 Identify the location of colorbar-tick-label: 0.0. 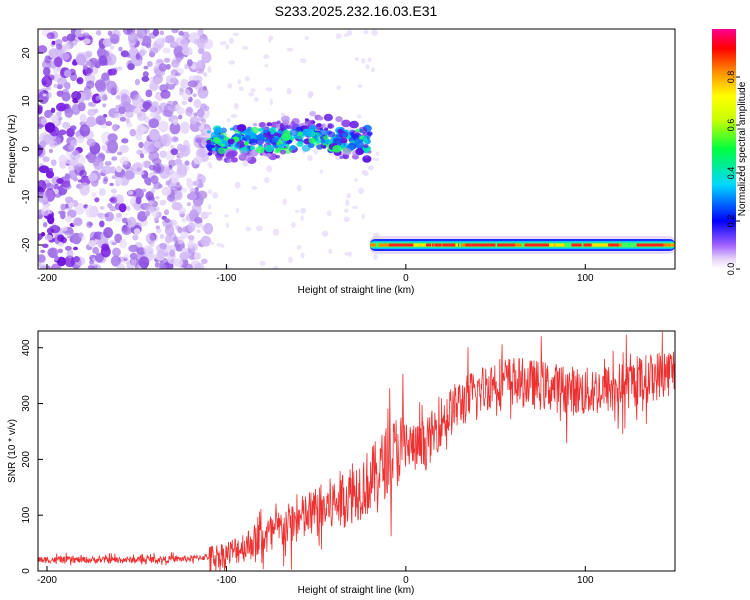
(731, 269).